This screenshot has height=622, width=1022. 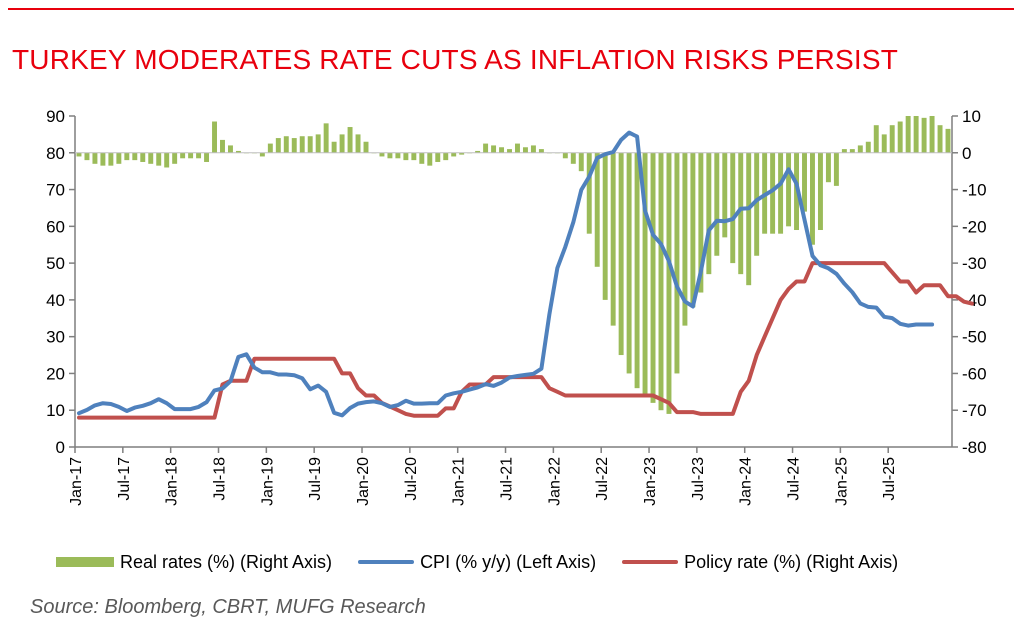 What do you see at coordinates (55, 410) in the screenshot?
I see `left-axis-tick-label: 10` at bounding box center [55, 410].